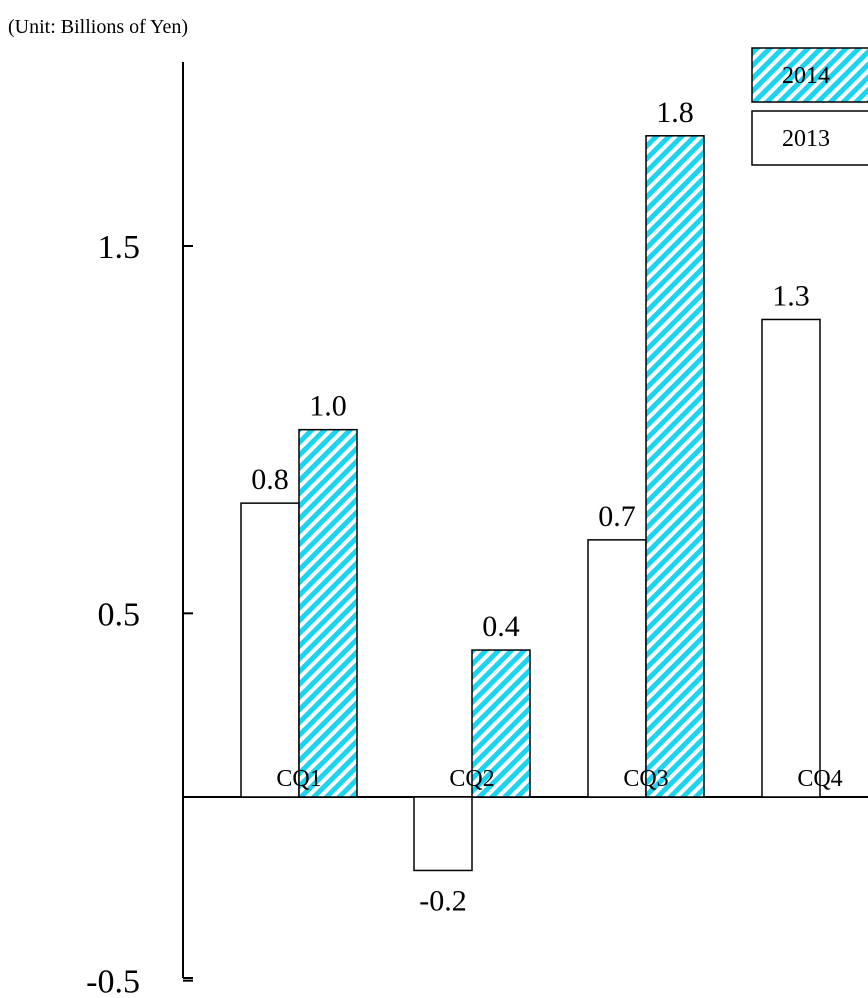  I want to click on y-tick-labels: 1.5 0.5 -0.5, so click(139, 613).